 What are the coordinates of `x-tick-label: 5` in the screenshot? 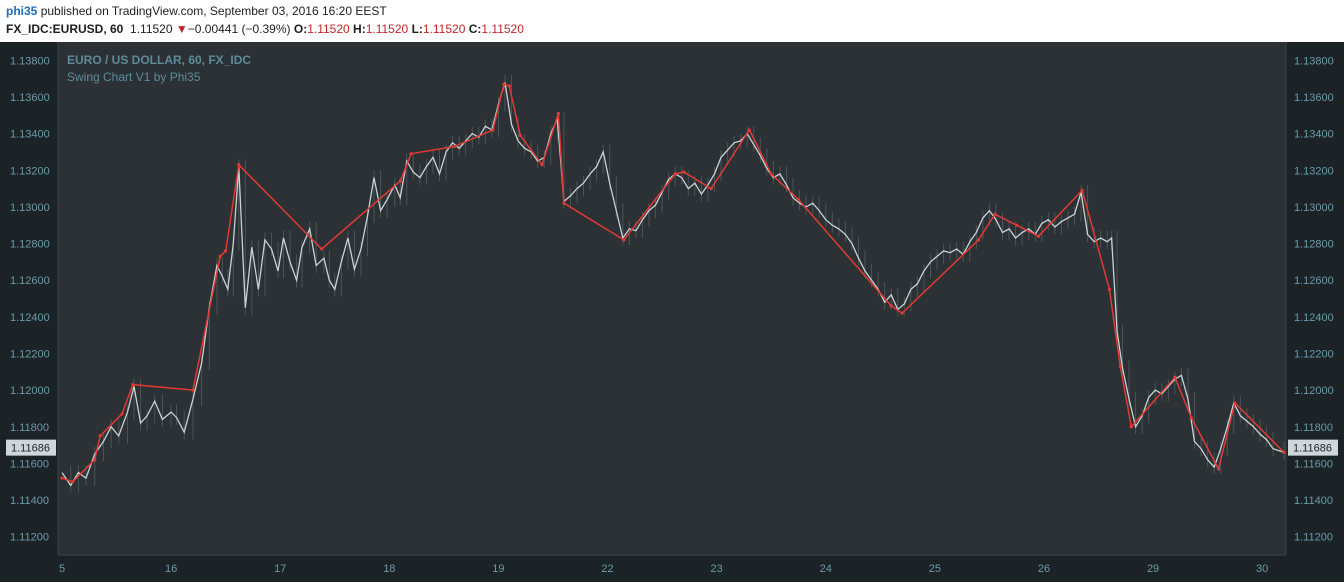 It's located at (62, 569).